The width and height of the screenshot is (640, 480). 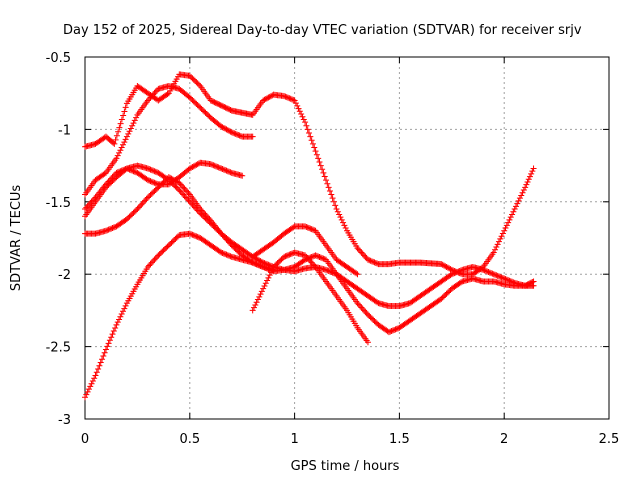 What do you see at coordinates (16, 238) in the screenshot?
I see `y-axis-title: SDTVAR / TECUs` at bounding box center [16, 238].